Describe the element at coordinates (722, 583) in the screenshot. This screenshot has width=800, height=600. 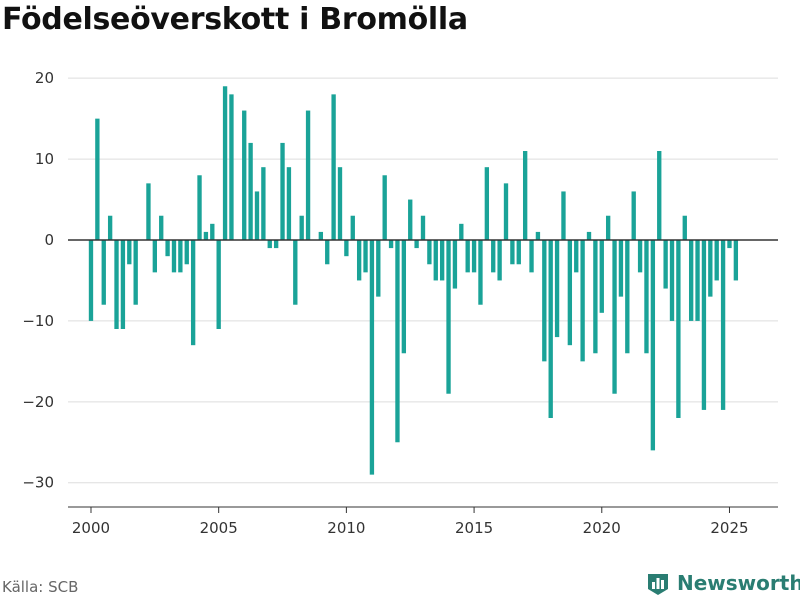
I see `brand-logo: Newsworthy` at that location.